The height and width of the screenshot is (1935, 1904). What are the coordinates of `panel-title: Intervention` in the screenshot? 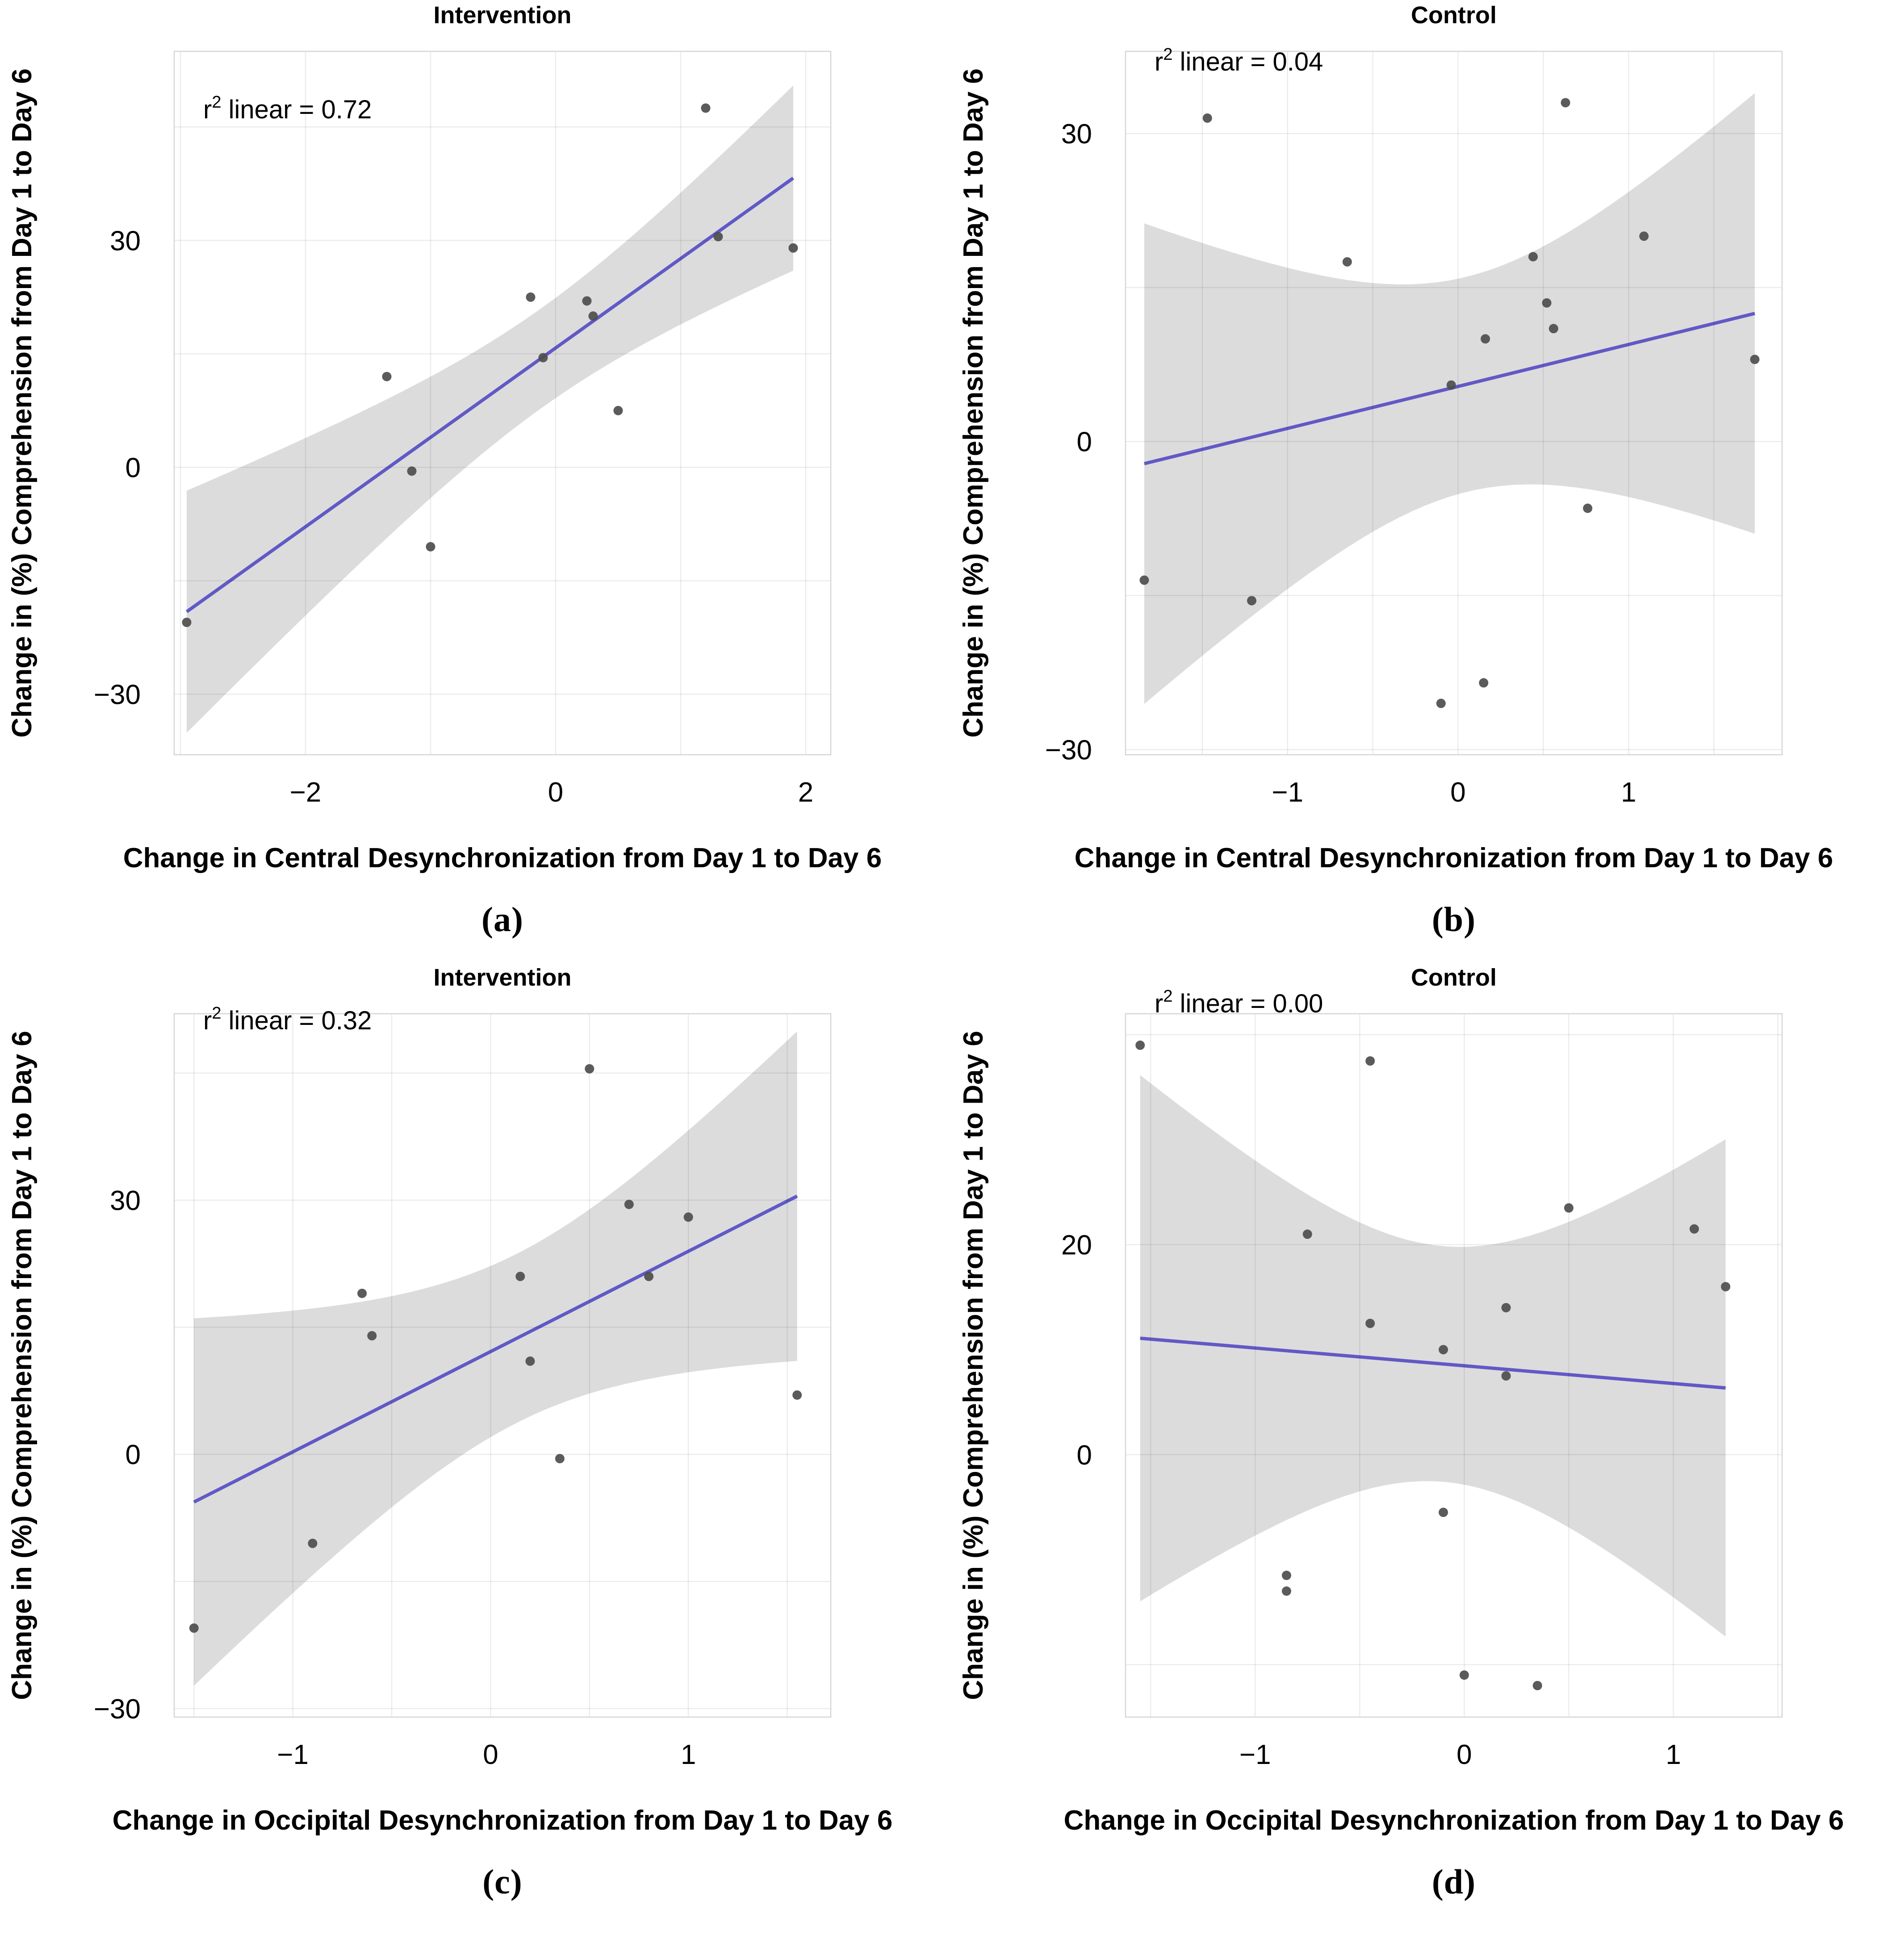 It's located at (502, 977).